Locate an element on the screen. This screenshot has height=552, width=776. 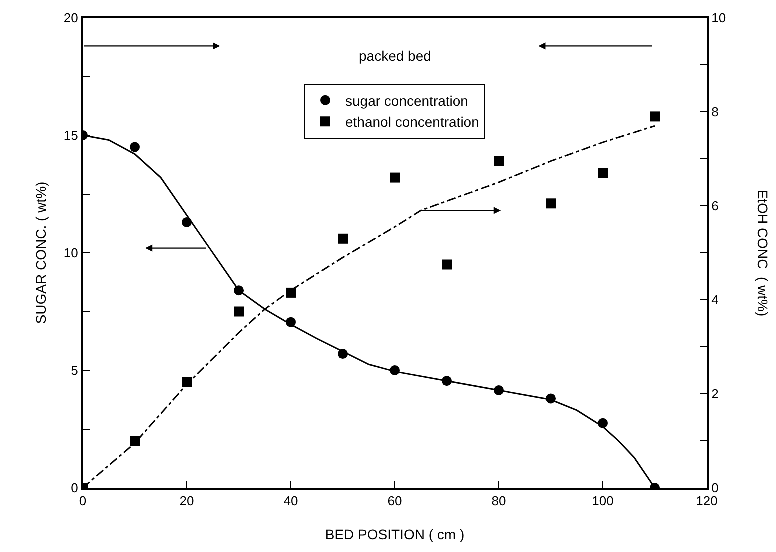
y2-tick-label: 0 is located at coordinates (715, 488).